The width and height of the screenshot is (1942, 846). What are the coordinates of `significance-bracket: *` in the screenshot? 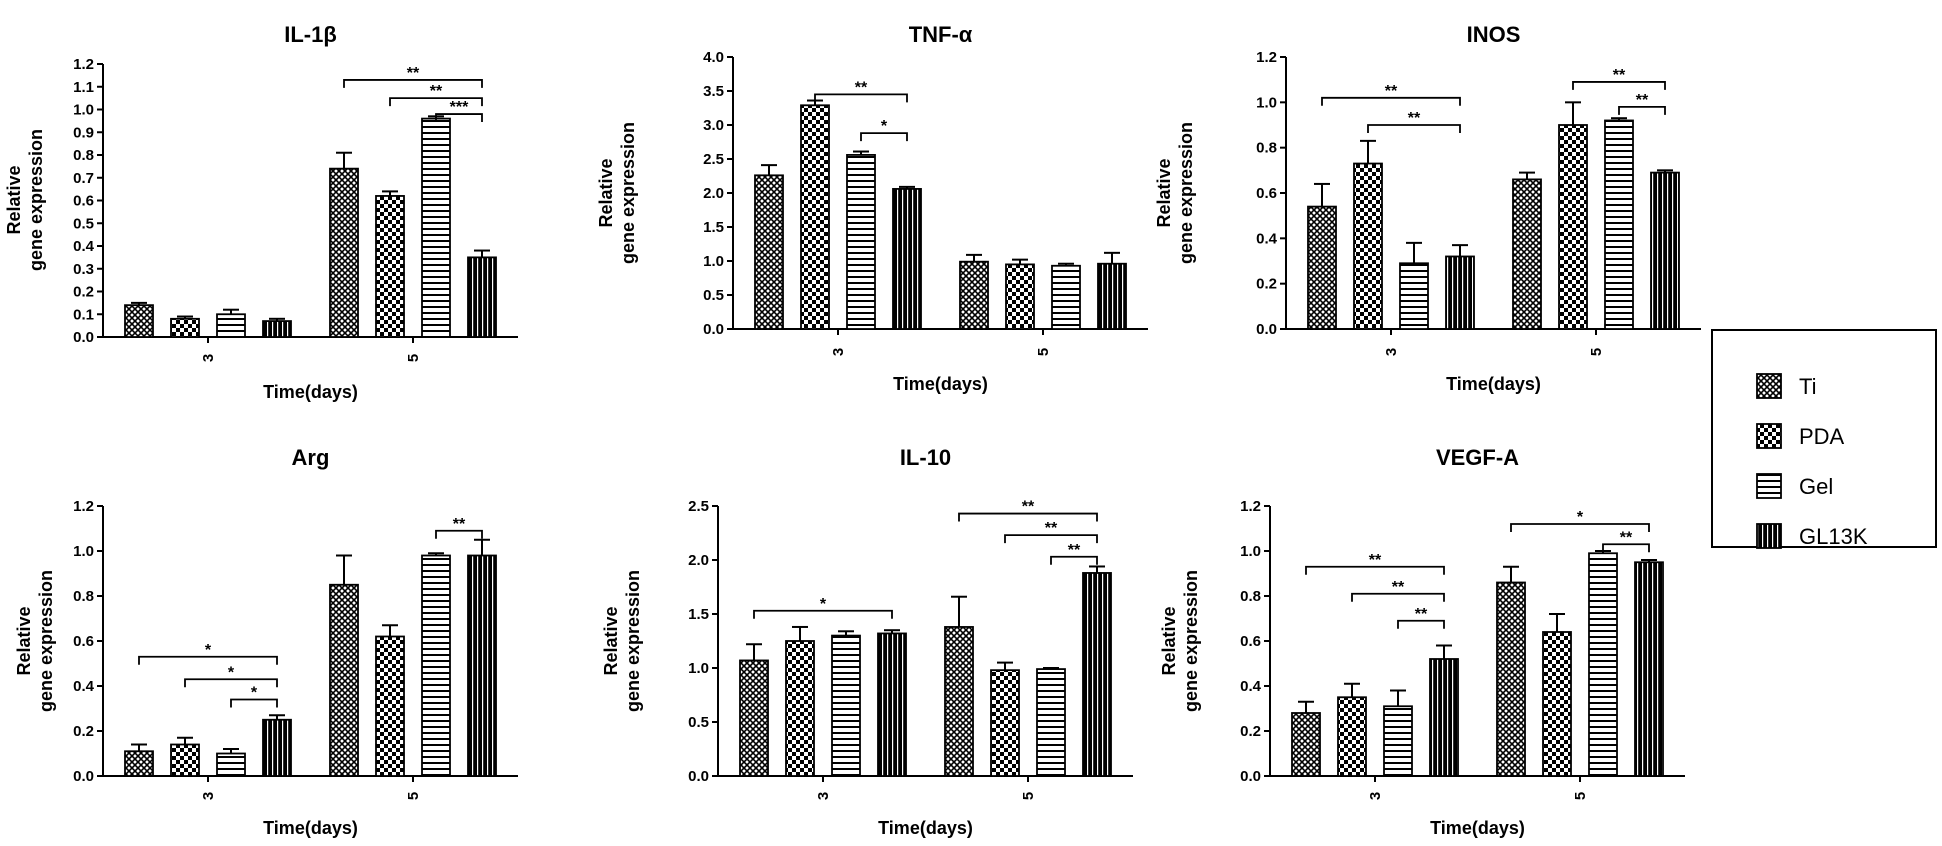 It's located at (254, 696).